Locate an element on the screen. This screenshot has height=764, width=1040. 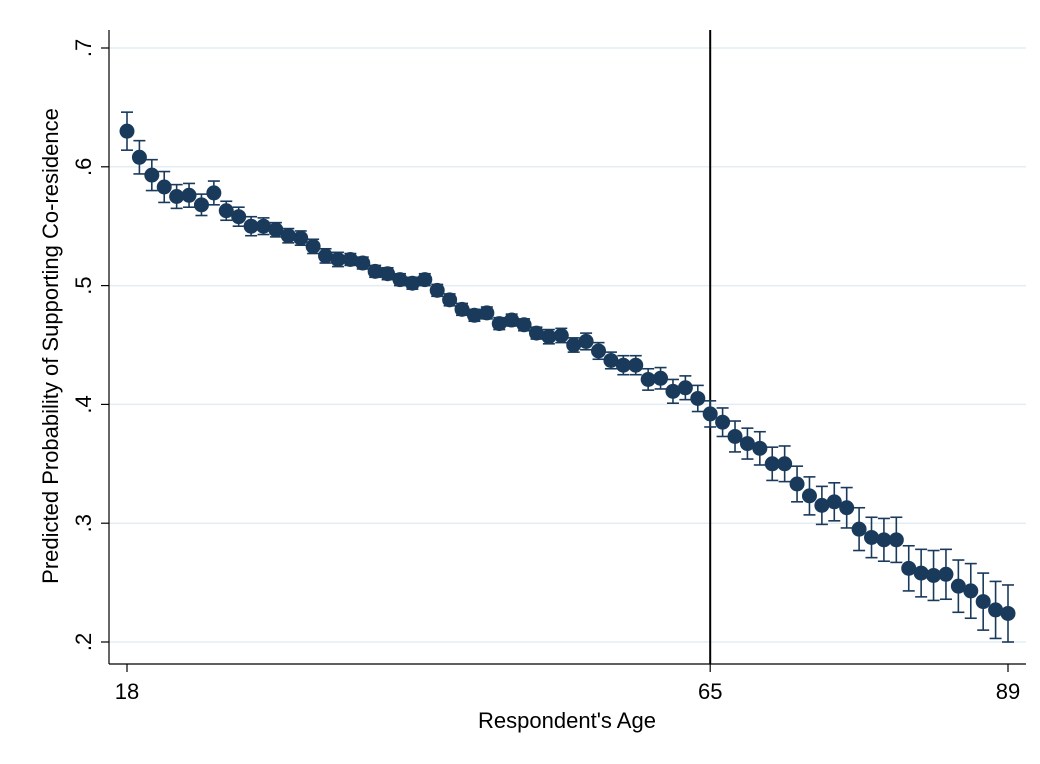
y-tick-label: .7 is located at coordinates (83, 48).